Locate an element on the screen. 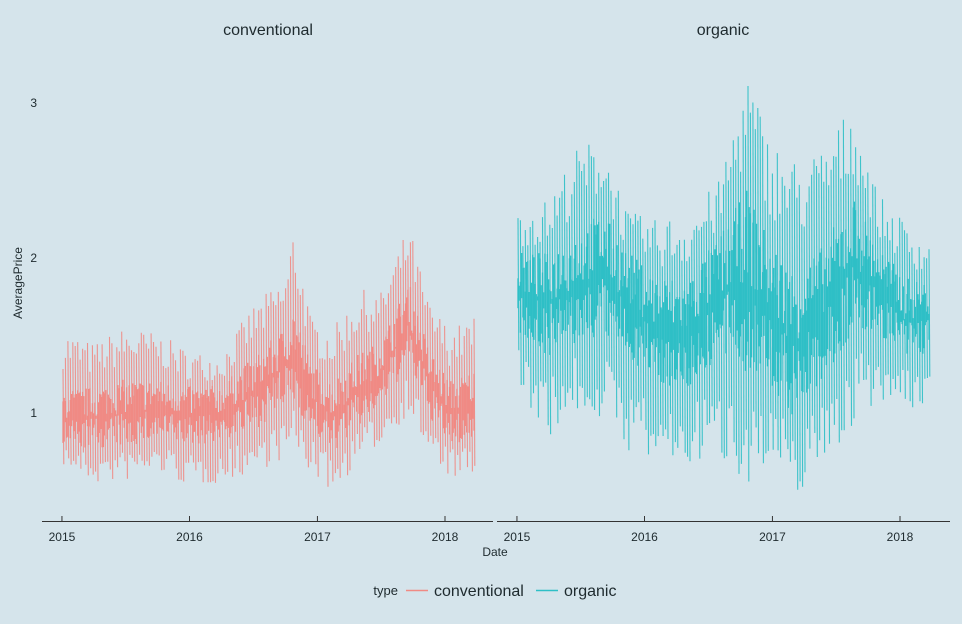 The width and height of the screenshot is (962, 624). legend-label-organic: organic is located at coordinates (590, 591).